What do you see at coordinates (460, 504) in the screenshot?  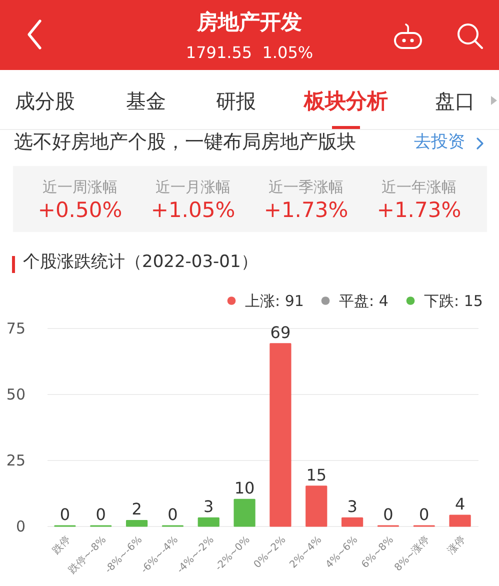 I see `data-label: 4` at bounding box center [460, 504].